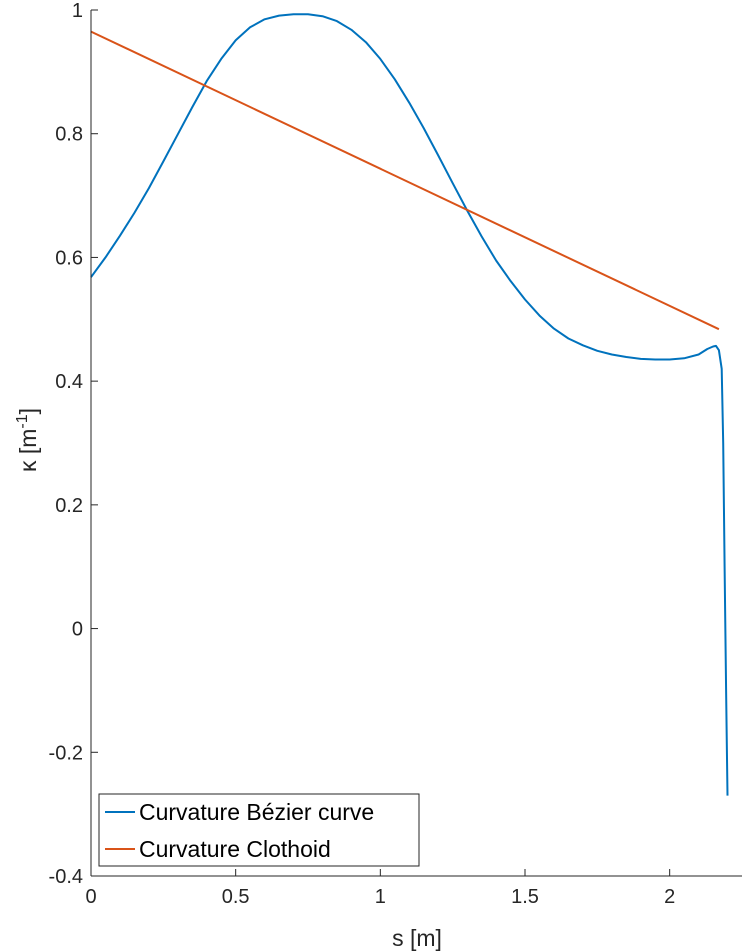  Describe the element at coordinates (69, 258) in the screenshot. I see `y-tick-label: 0.6` at that location.